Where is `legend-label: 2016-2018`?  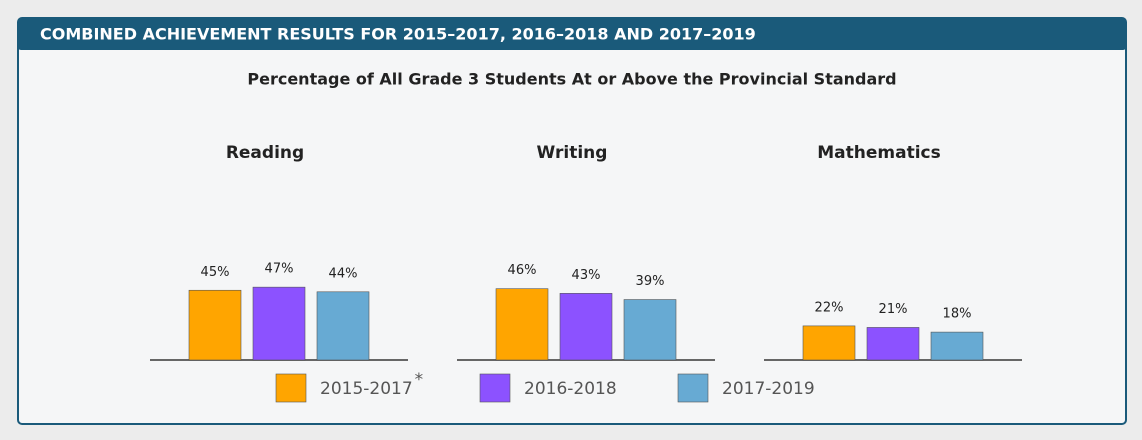
legend-label: 2016-2018 is located at coordinates (570, 389).